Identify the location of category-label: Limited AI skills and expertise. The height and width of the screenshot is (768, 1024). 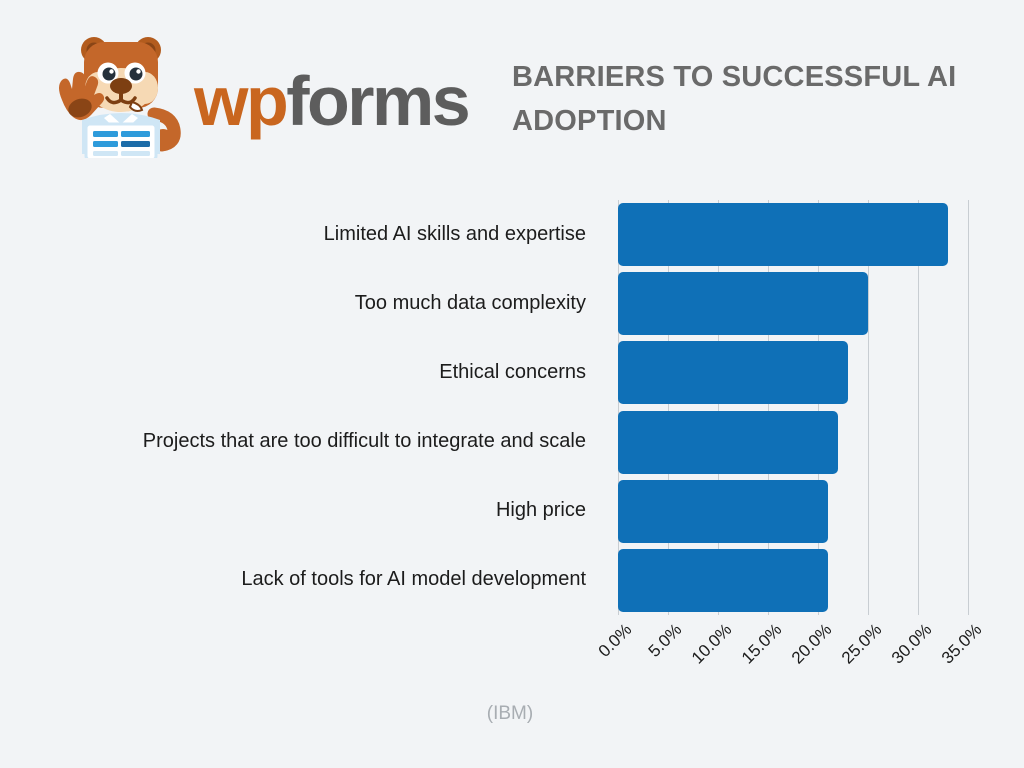
(454, 233).